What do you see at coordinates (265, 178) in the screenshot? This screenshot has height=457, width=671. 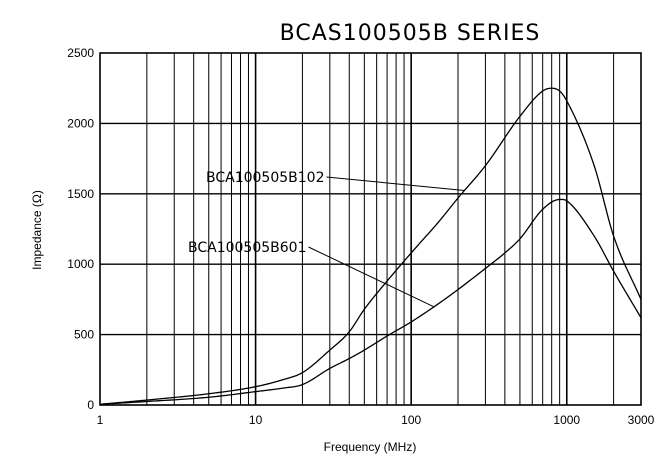 I see `series-annotation-label: BCA100505B102` at bounding box center [265, 178].